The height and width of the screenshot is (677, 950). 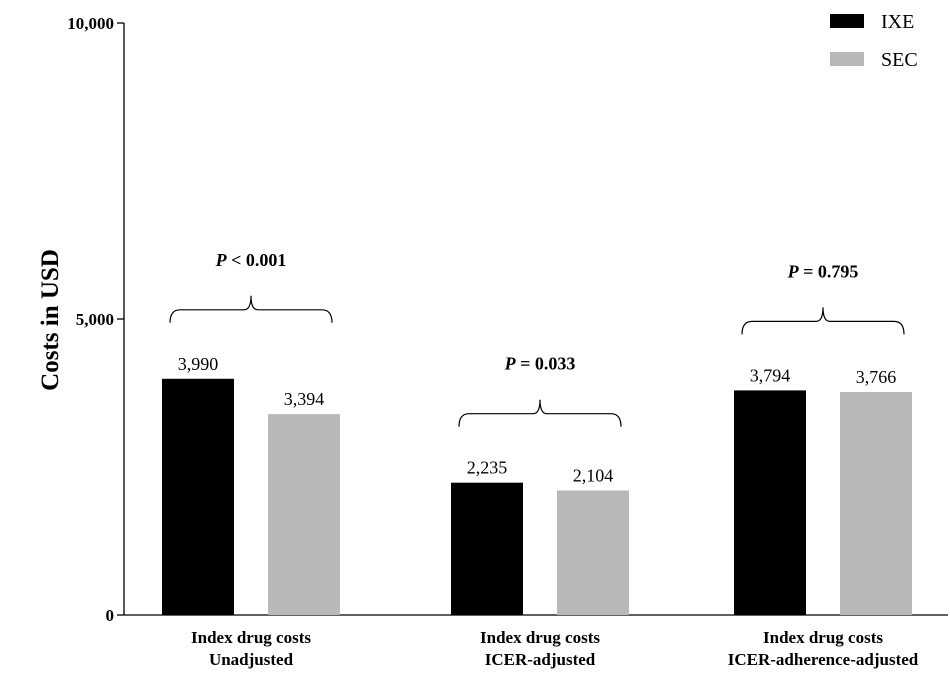 I want to click on p-value-label-0: P < 0.001, so click(x=251, y=260).